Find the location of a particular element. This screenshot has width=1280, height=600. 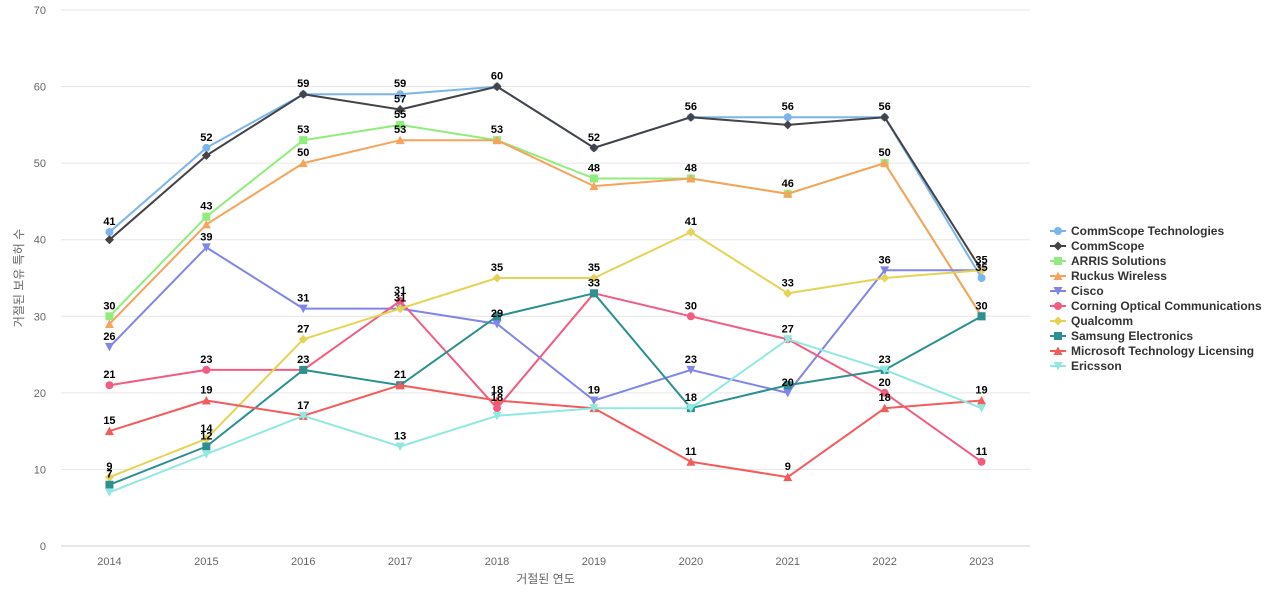

data-label: 43 is located at coordinates (206, 207).